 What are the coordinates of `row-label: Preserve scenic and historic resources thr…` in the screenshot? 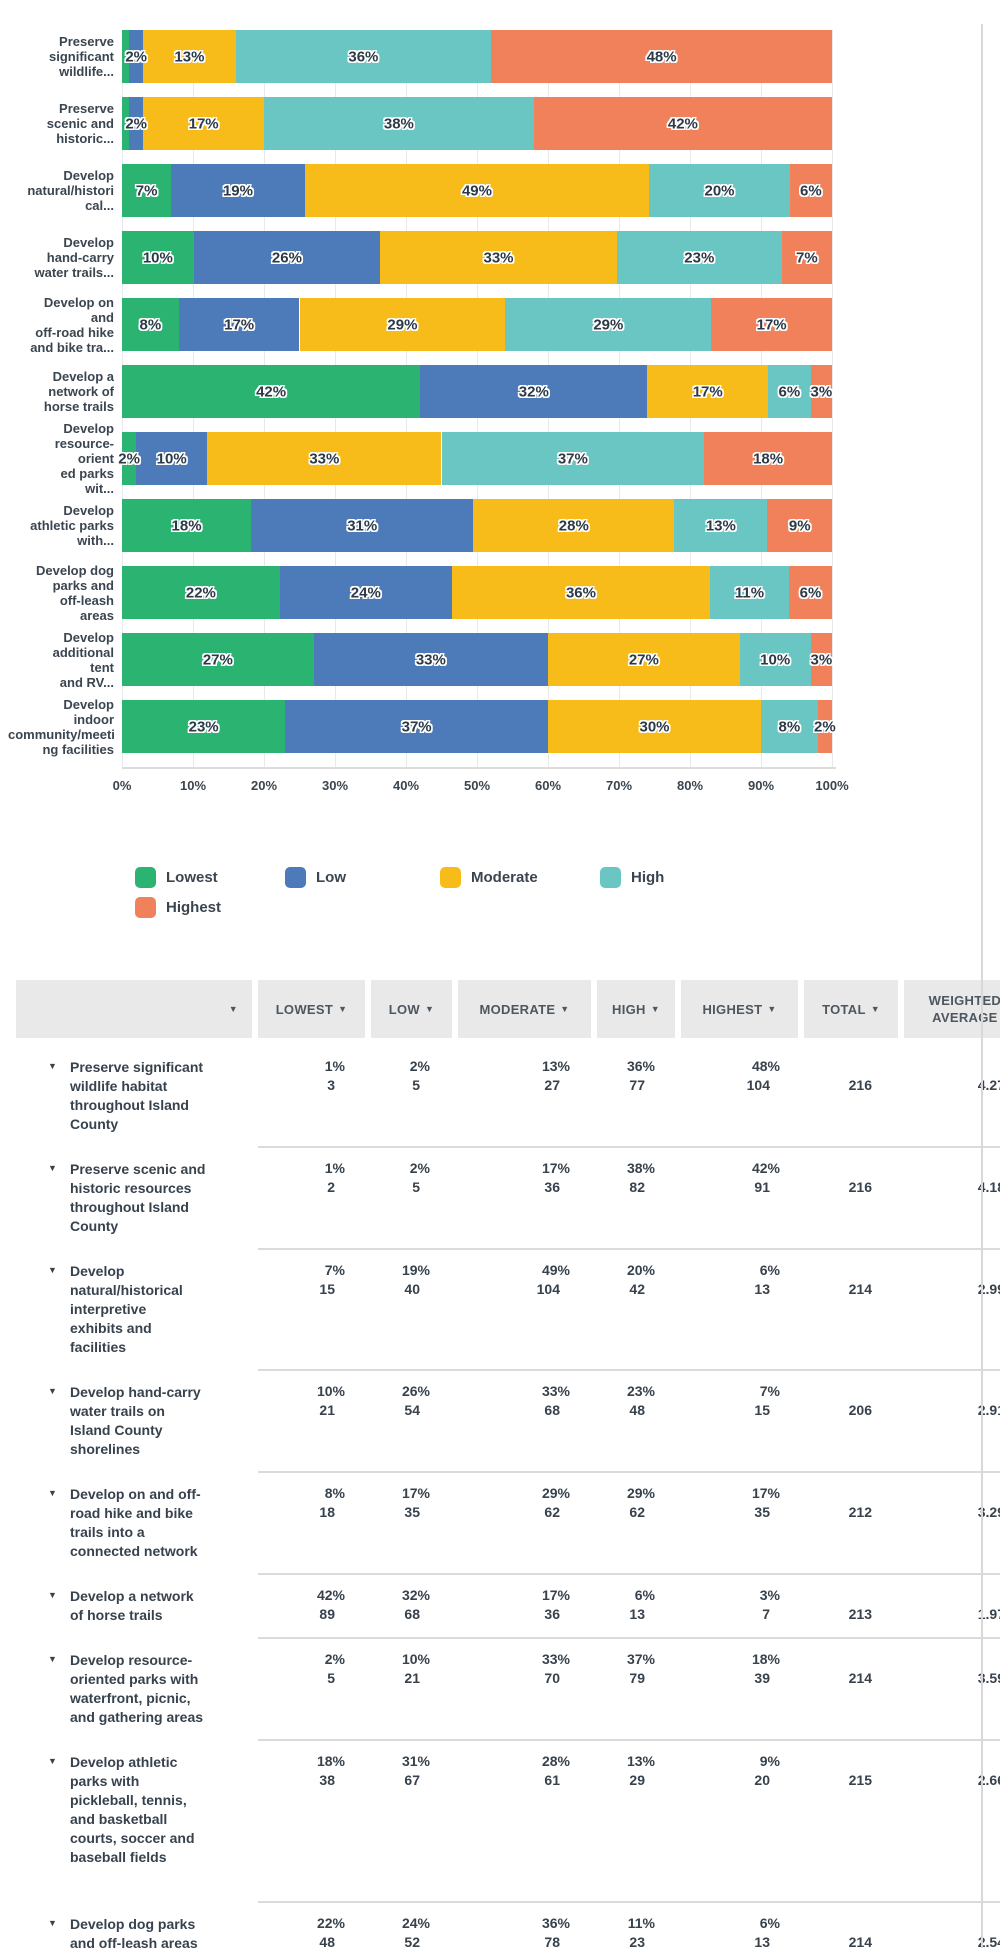 It's located at (167, 1198).